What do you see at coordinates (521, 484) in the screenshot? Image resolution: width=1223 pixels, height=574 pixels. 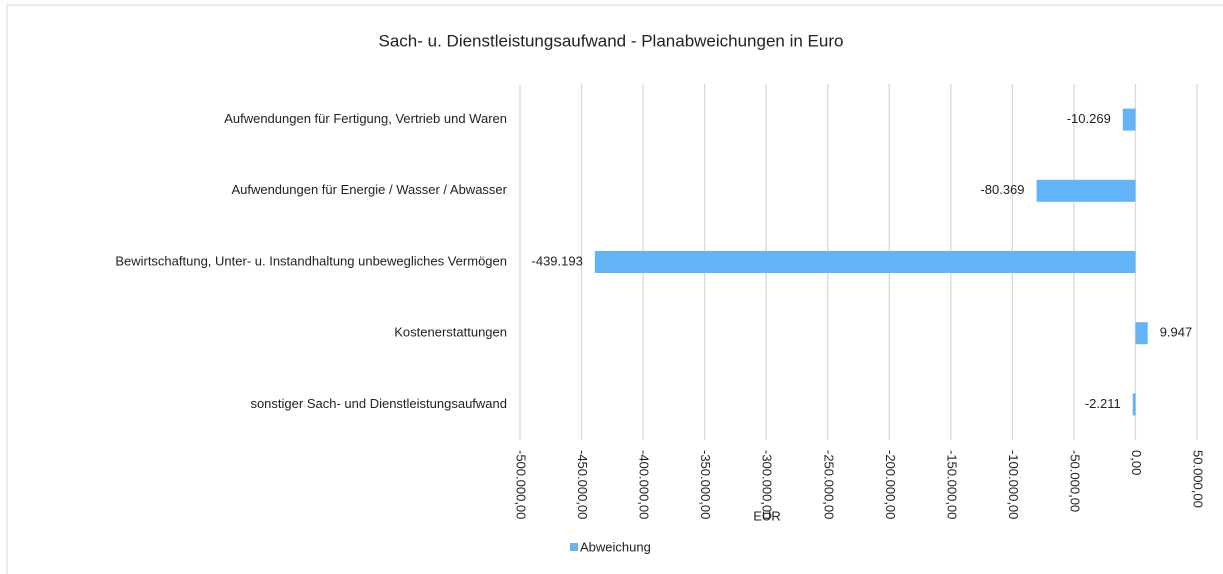 I see `x-tick-label: -500.000,00` at bounding box center [521, 484].